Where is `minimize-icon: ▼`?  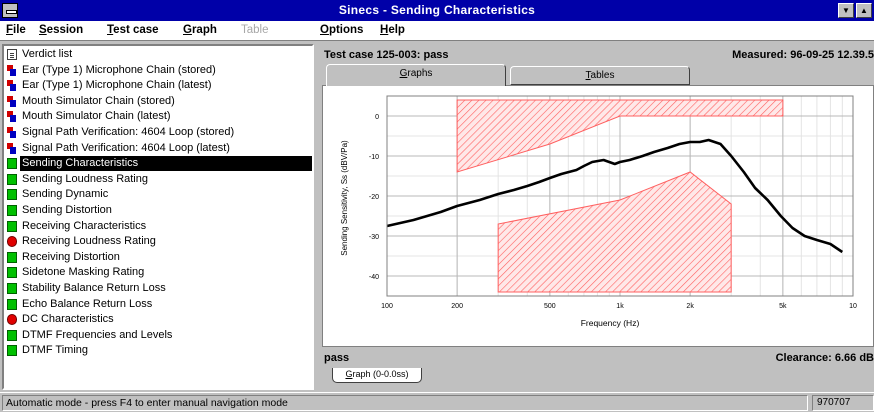 minimize-icon: ▼ is located at coordinates (846, 10).